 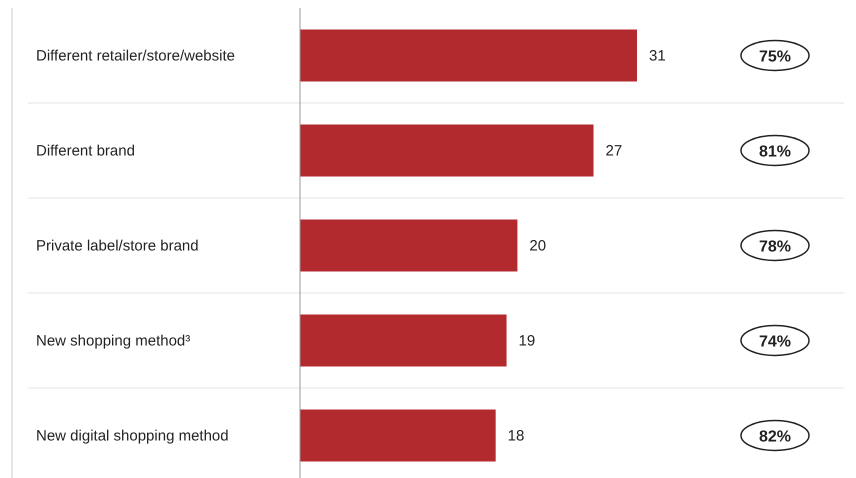 I want to click on y-tick-label: New shopping method³, so click(x=113, y=341).